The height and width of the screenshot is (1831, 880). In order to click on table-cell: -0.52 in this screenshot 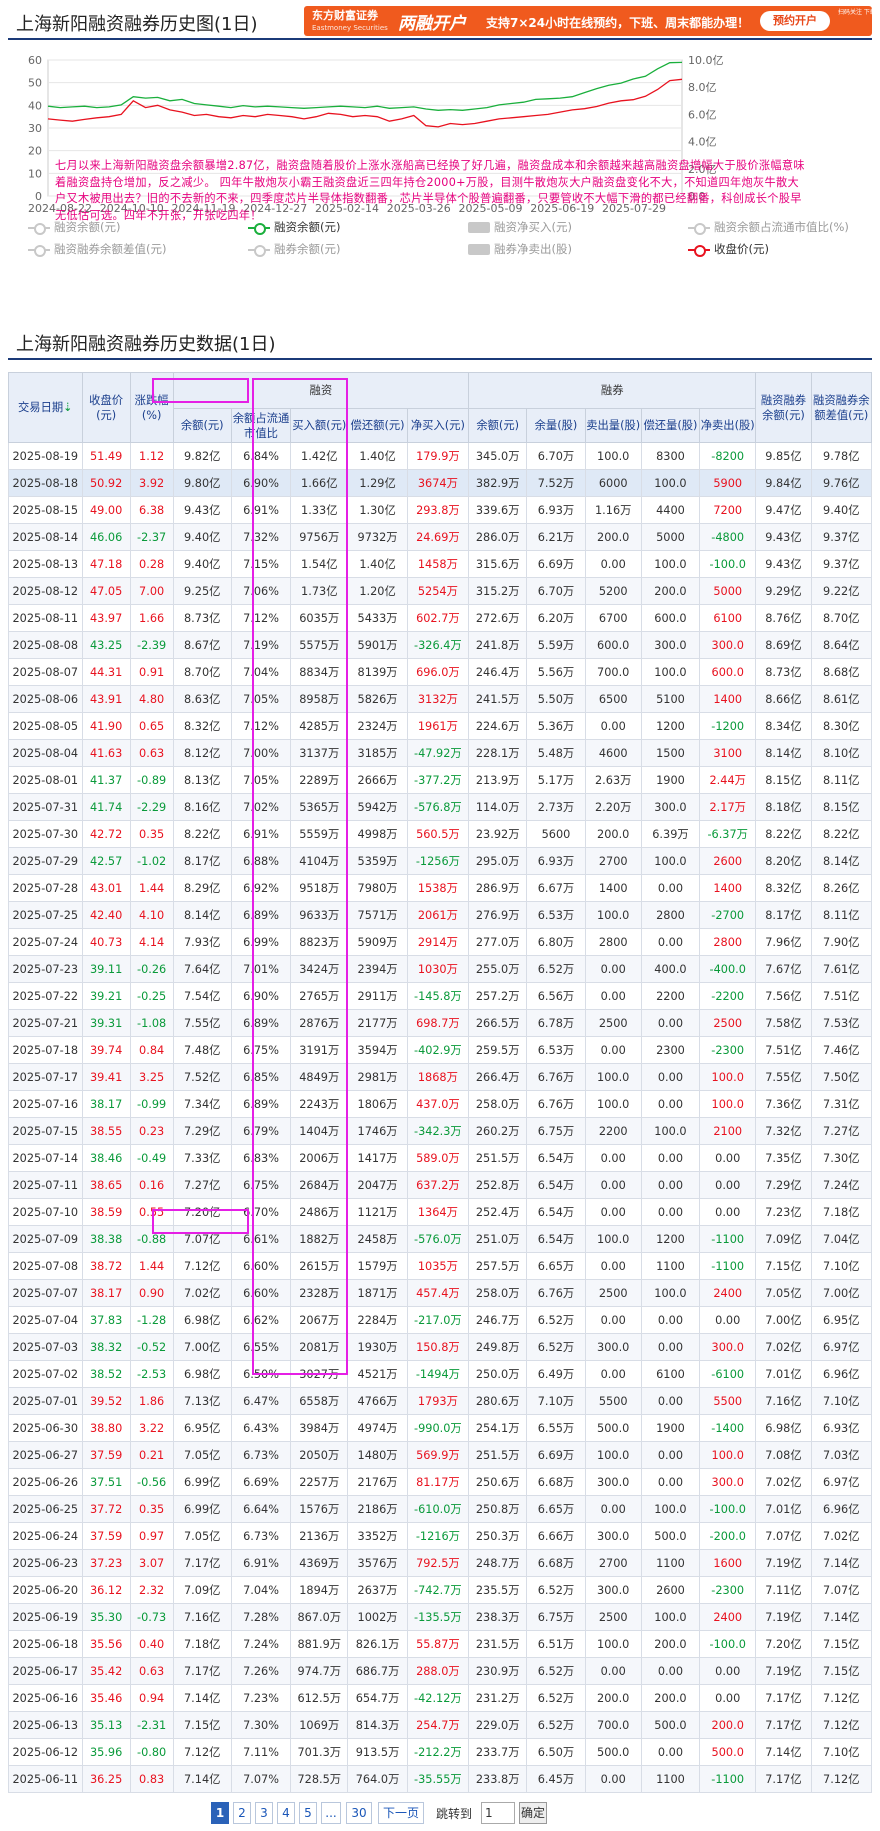, I will do `click(151, 1347)`.